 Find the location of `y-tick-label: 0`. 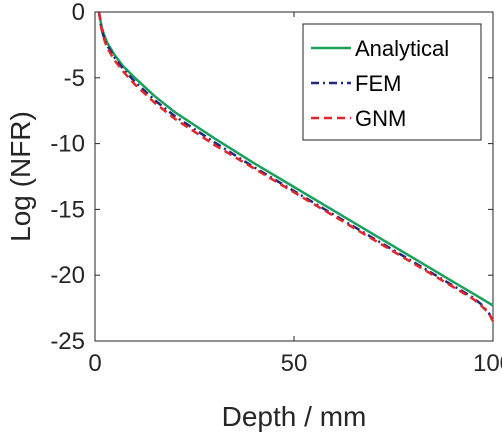

y-tick-label: 0 is located at coordinates (78, 13).